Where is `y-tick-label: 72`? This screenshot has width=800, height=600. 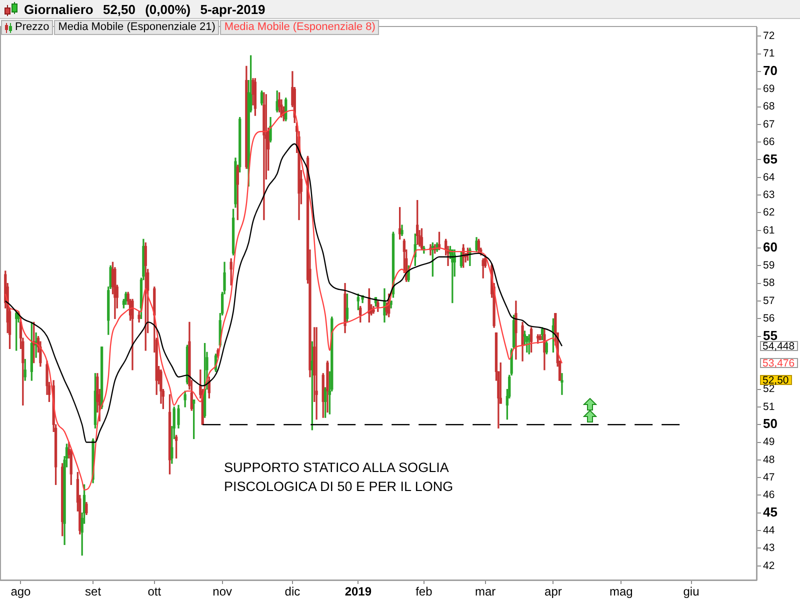
y-tick-label: 72 is located at coordinates (769, 36).